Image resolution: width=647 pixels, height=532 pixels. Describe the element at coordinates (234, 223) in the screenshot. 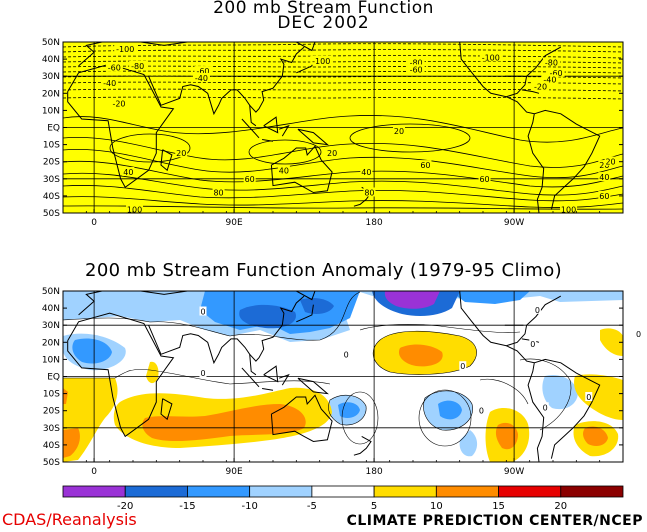

I see `top-x-tick-label: 90E` at that location.